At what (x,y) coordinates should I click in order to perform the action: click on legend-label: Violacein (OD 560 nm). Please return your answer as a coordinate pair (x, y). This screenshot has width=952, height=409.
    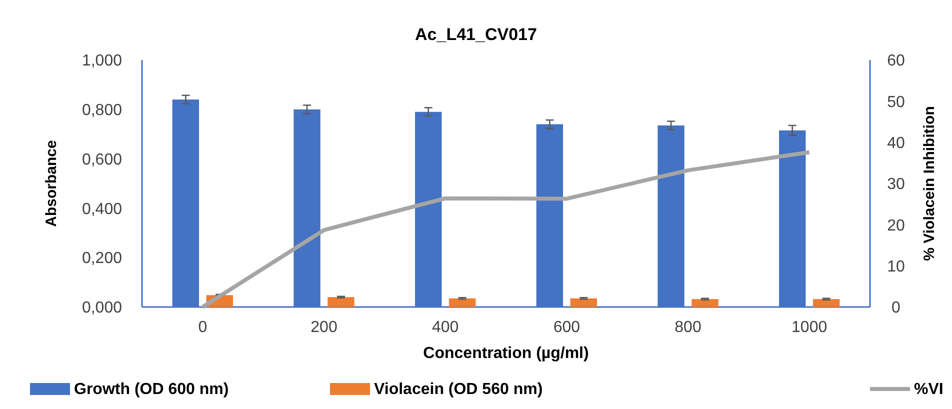
    Looking at the image, I should click on (458, 389).